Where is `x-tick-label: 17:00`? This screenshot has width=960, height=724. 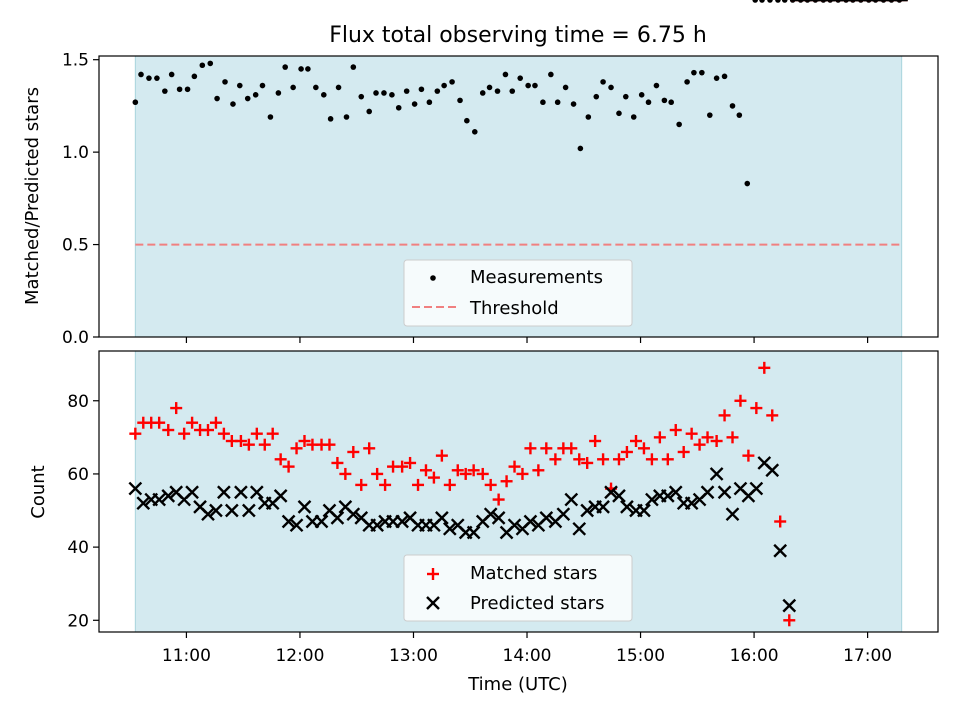
x-tick-label: 17:00 is located at coordinates (867, 656).